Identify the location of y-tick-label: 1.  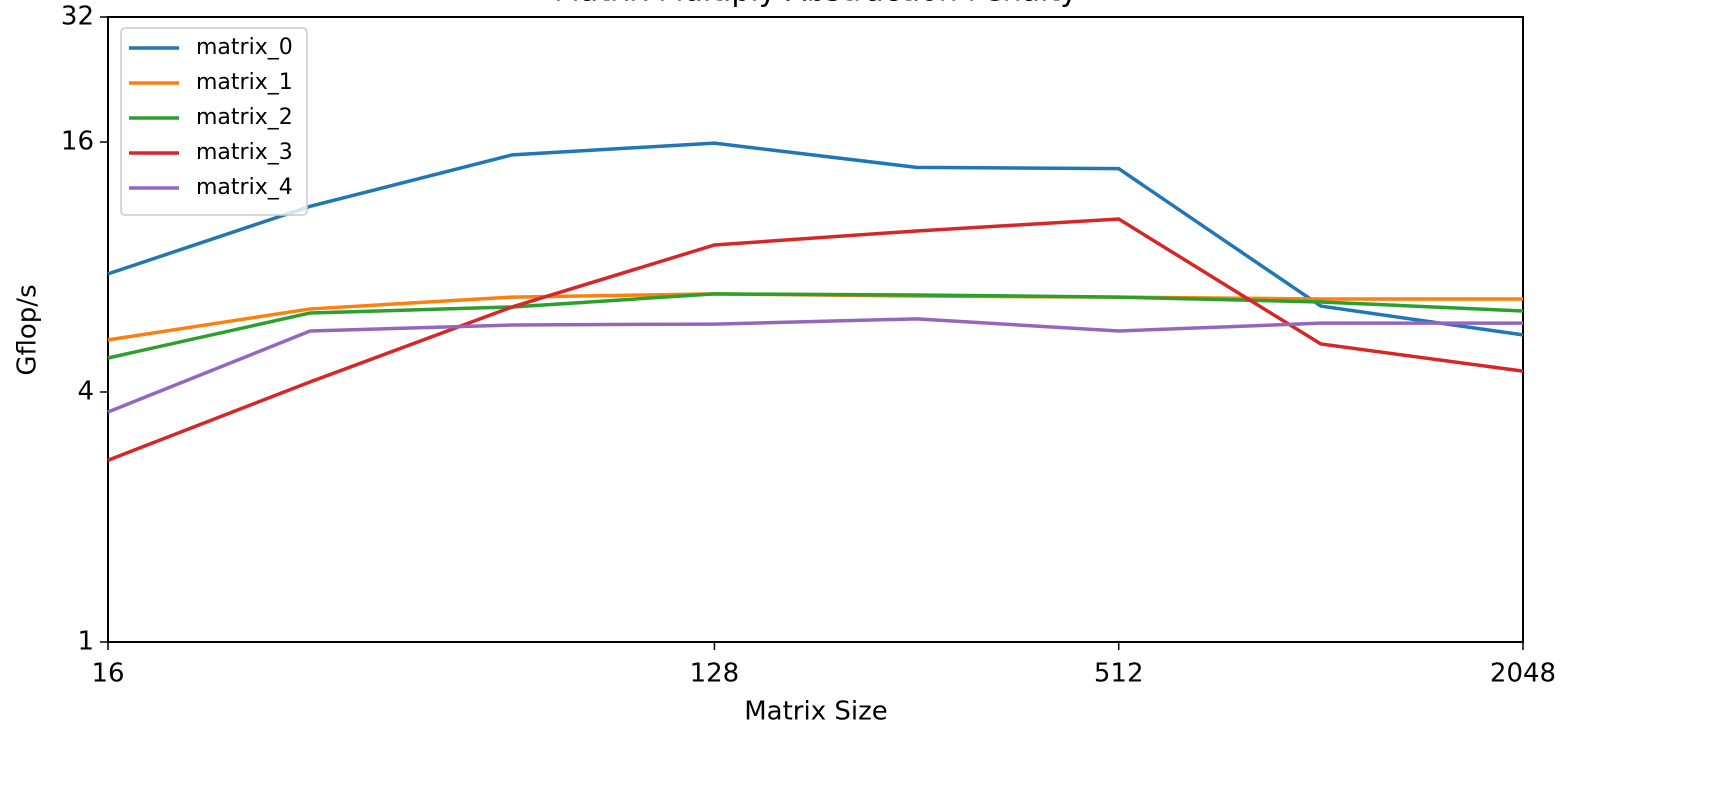
(85, 642).